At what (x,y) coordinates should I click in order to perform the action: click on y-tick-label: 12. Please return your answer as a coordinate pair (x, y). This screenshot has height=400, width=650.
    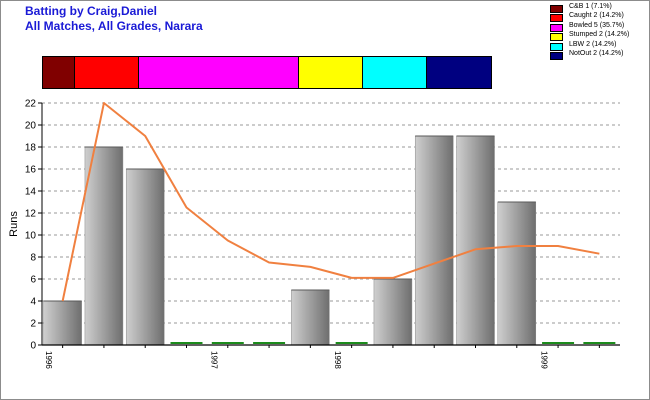
    Looking at the image, I should click on (31, 214).